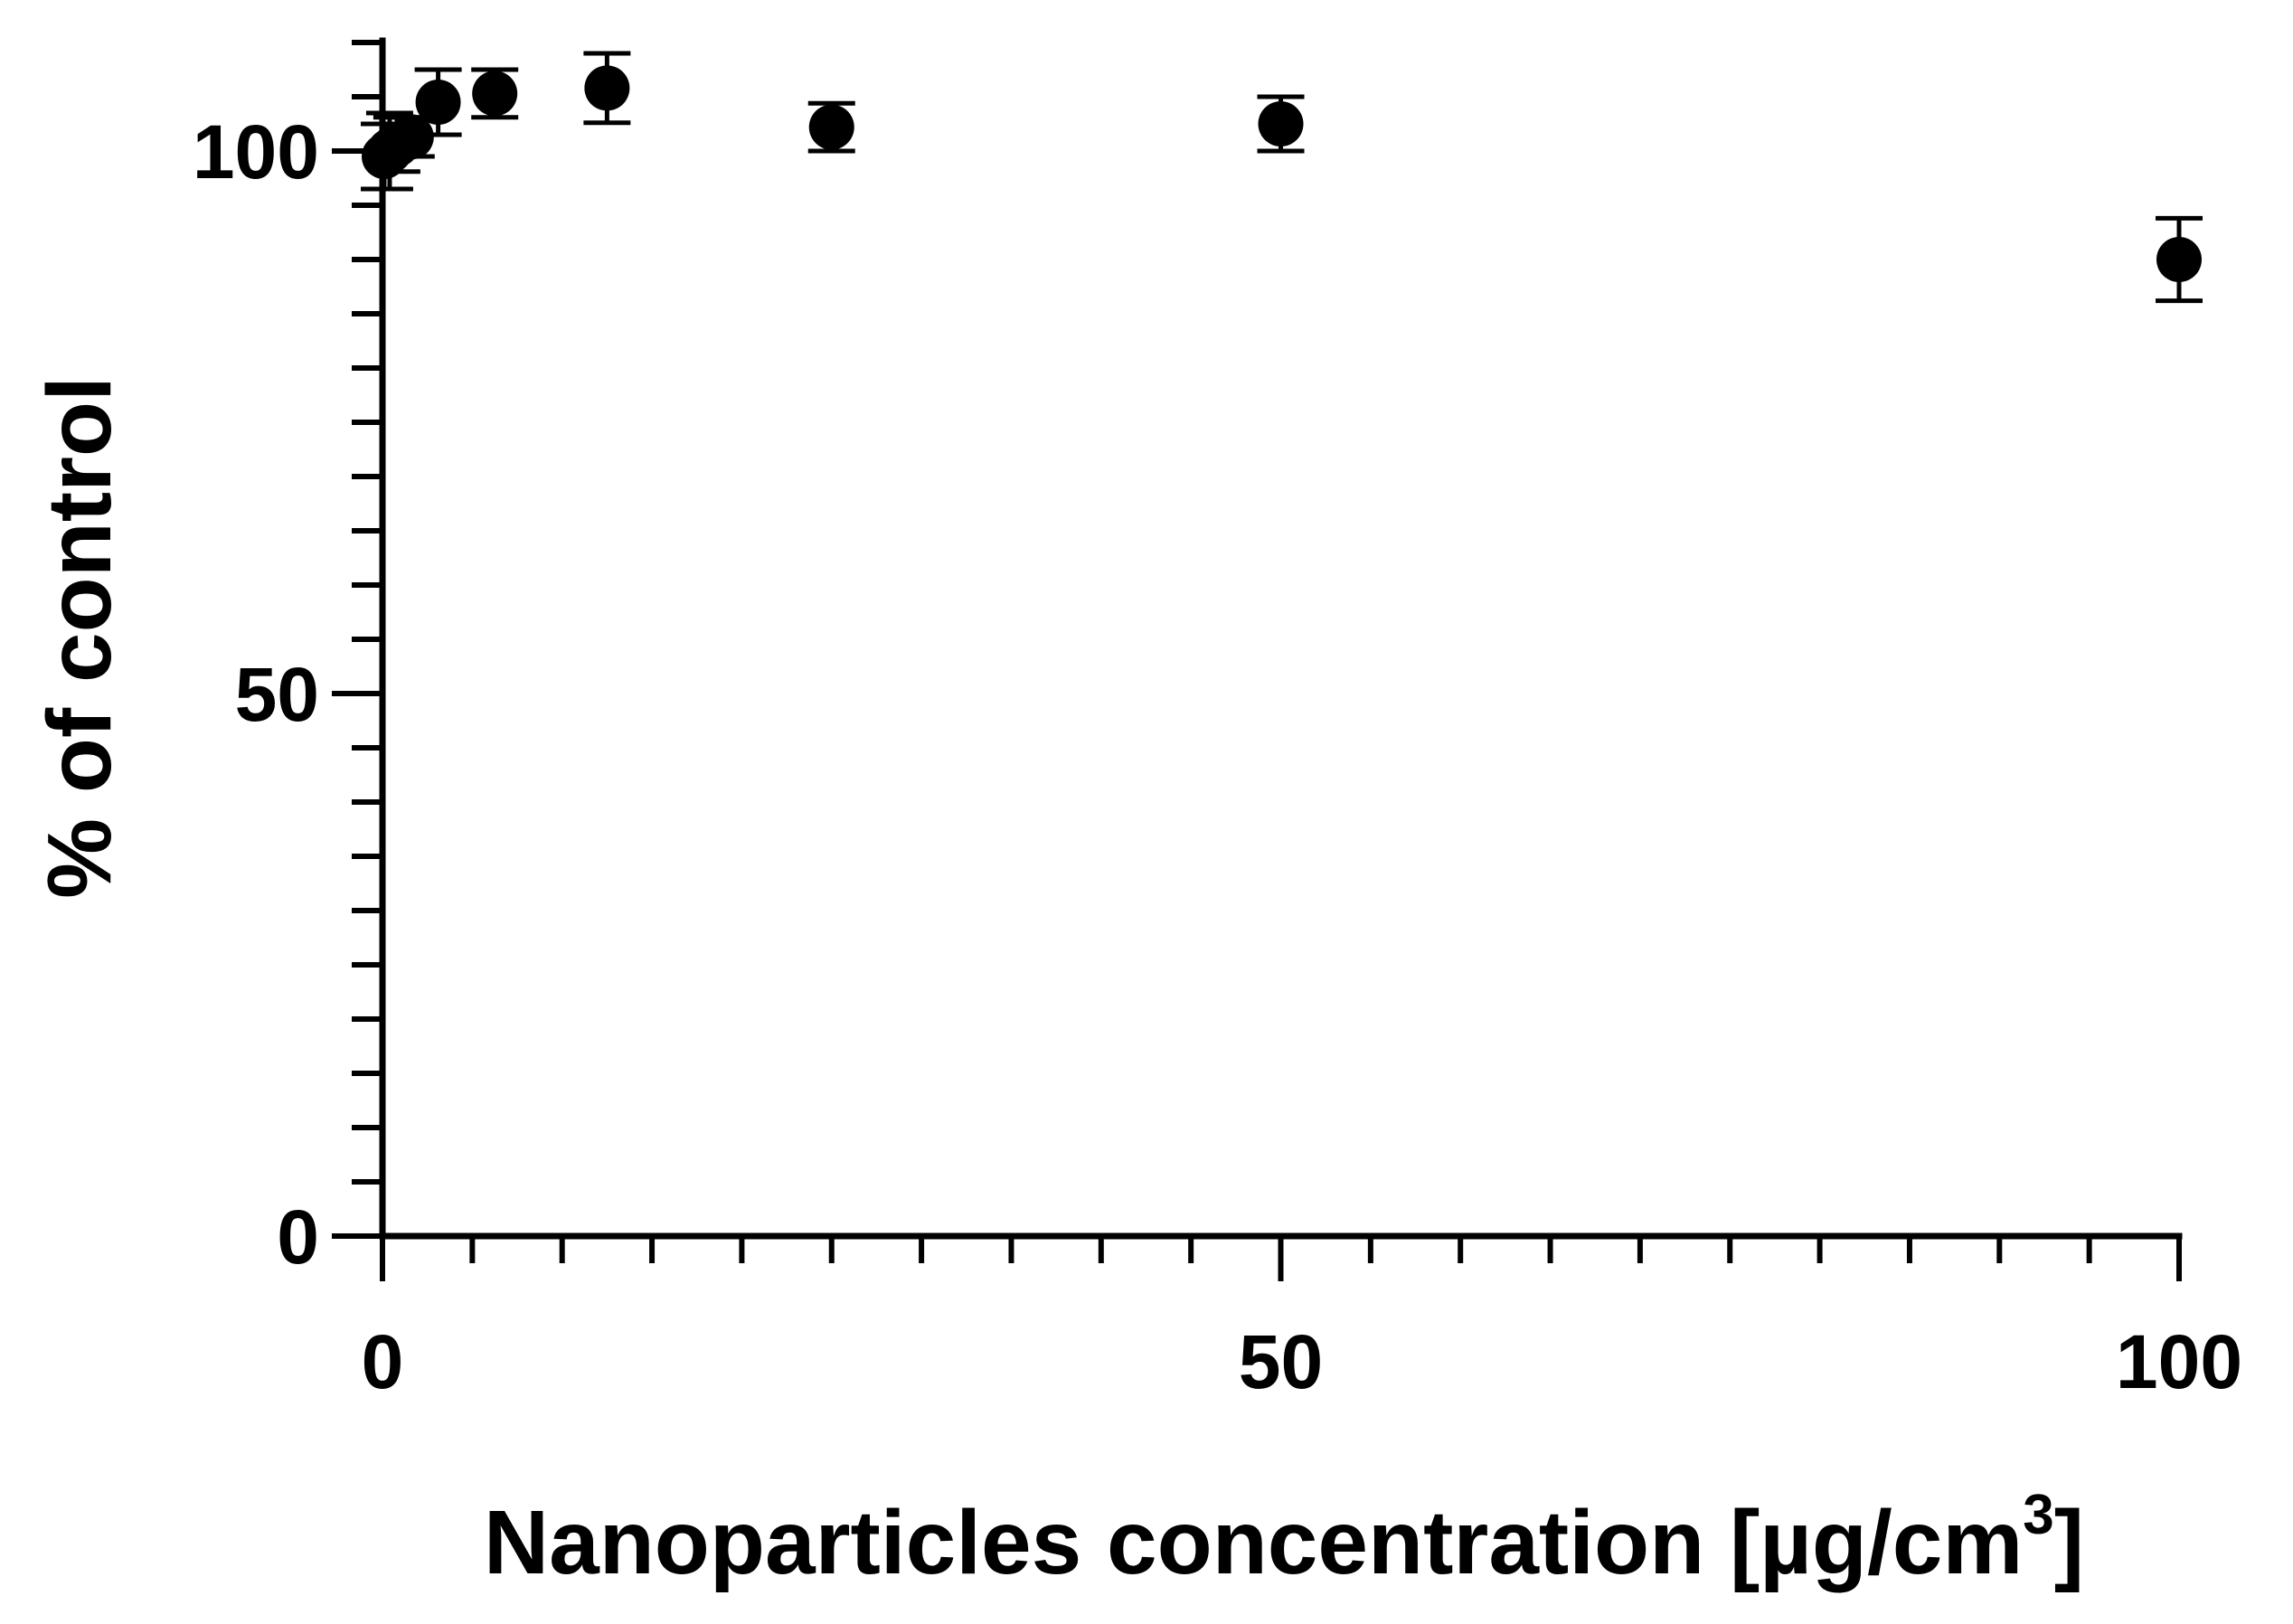 The image size is (2293, 1624). What do you see at coordinates (277, 694) in the screenshot?
I see `y-tick-label: 50` at bounding box center [277, 694].